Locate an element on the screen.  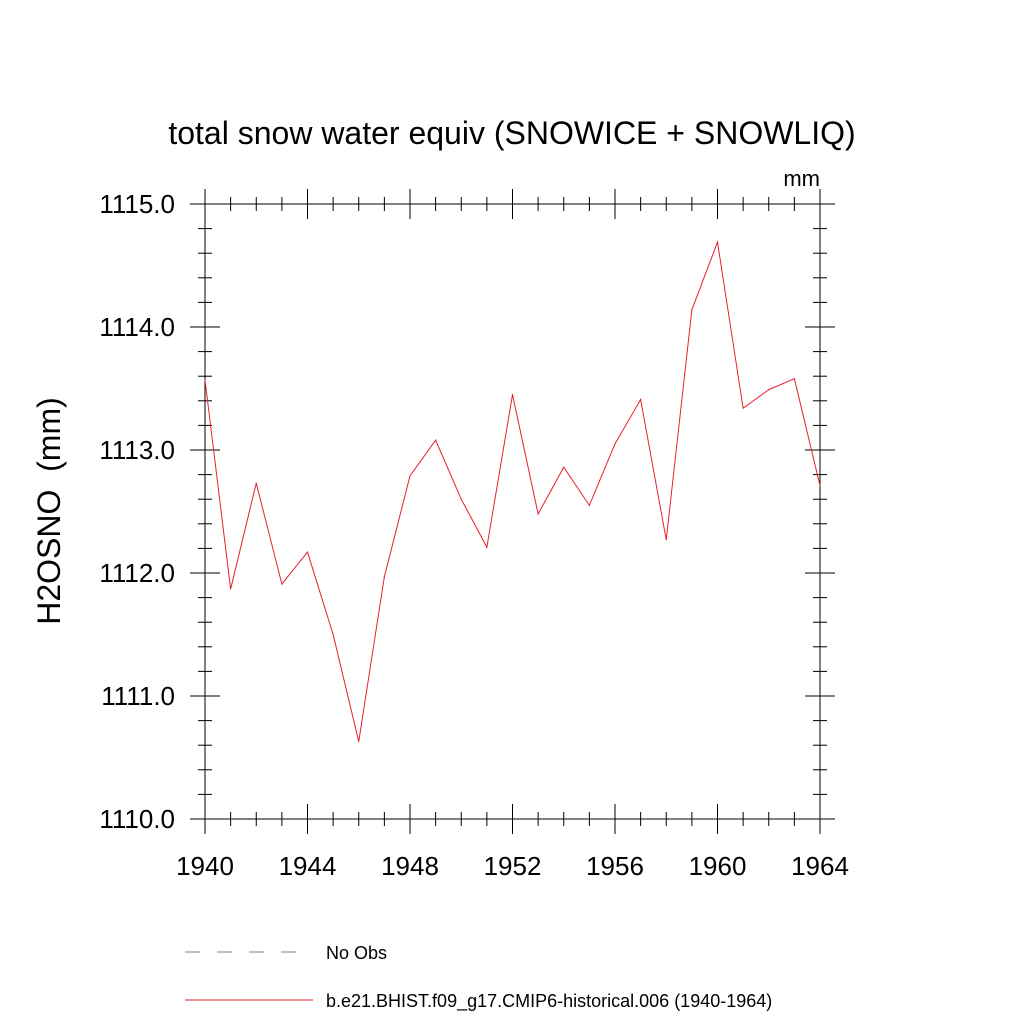
x-tick-label: 1952 is located at coordinates (513, 866).